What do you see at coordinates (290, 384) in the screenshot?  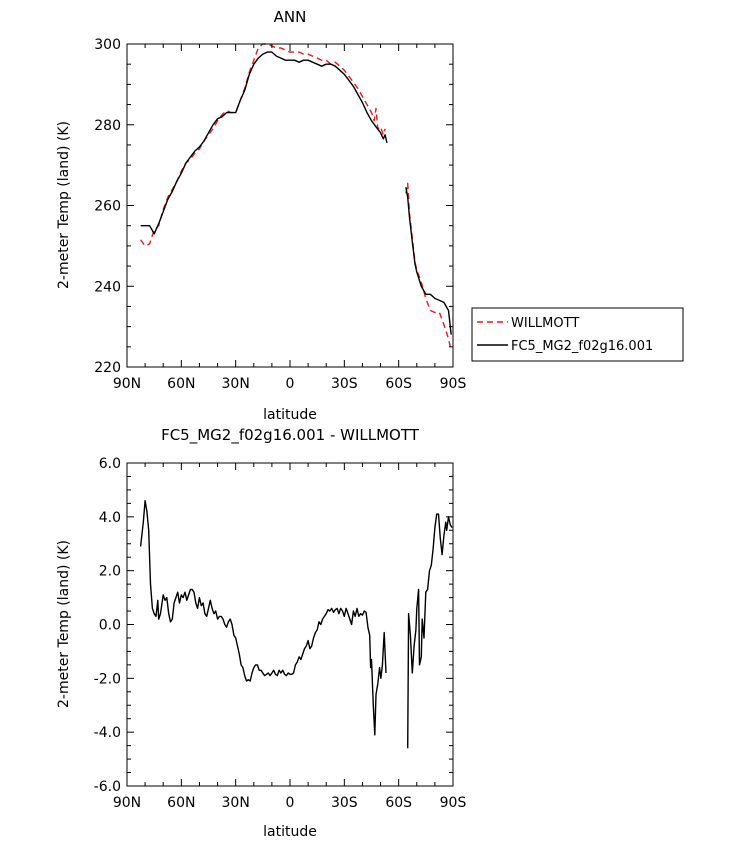 I see `top-x-tick-label: 0` at bounding box center [290, 384].